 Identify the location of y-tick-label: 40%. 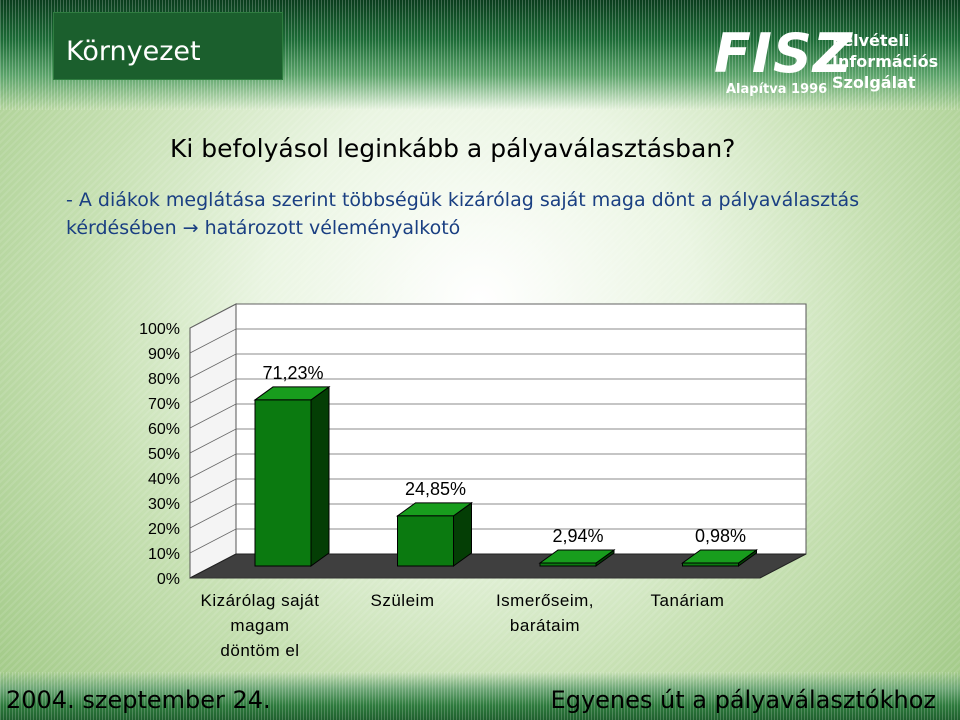
(164, 479).